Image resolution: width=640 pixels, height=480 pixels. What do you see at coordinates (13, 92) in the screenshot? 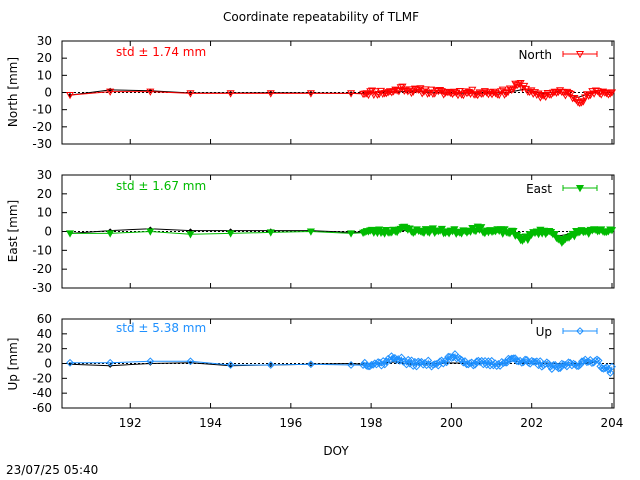
I see `panel-north-ylabel: North [mm]` at bounding box center [13, 92].